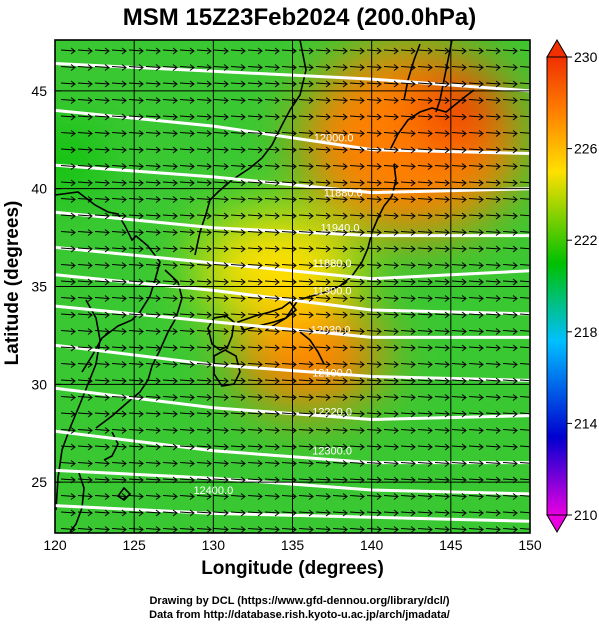 The image size is (599, 625). What do you see at coordinates (530, 545) in the screenshot?
I see `x-tick-label: 150` at bounding box center [530, 545].